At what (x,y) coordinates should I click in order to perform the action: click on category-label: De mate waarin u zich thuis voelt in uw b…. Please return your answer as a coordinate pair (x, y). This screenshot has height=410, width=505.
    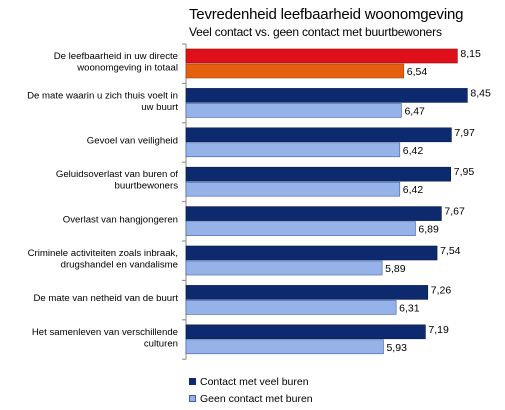
    Looking at the image, I should click on (102, 101).